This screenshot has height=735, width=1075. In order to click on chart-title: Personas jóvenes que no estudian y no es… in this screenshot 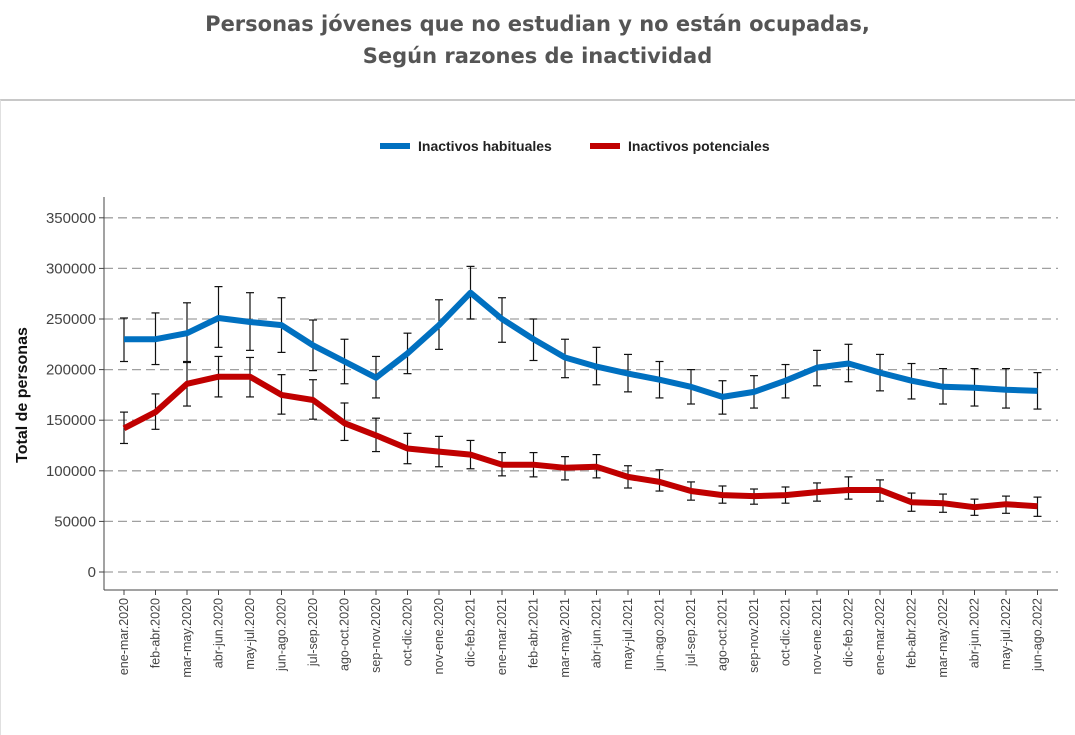, I will do `click(537, 40)`.